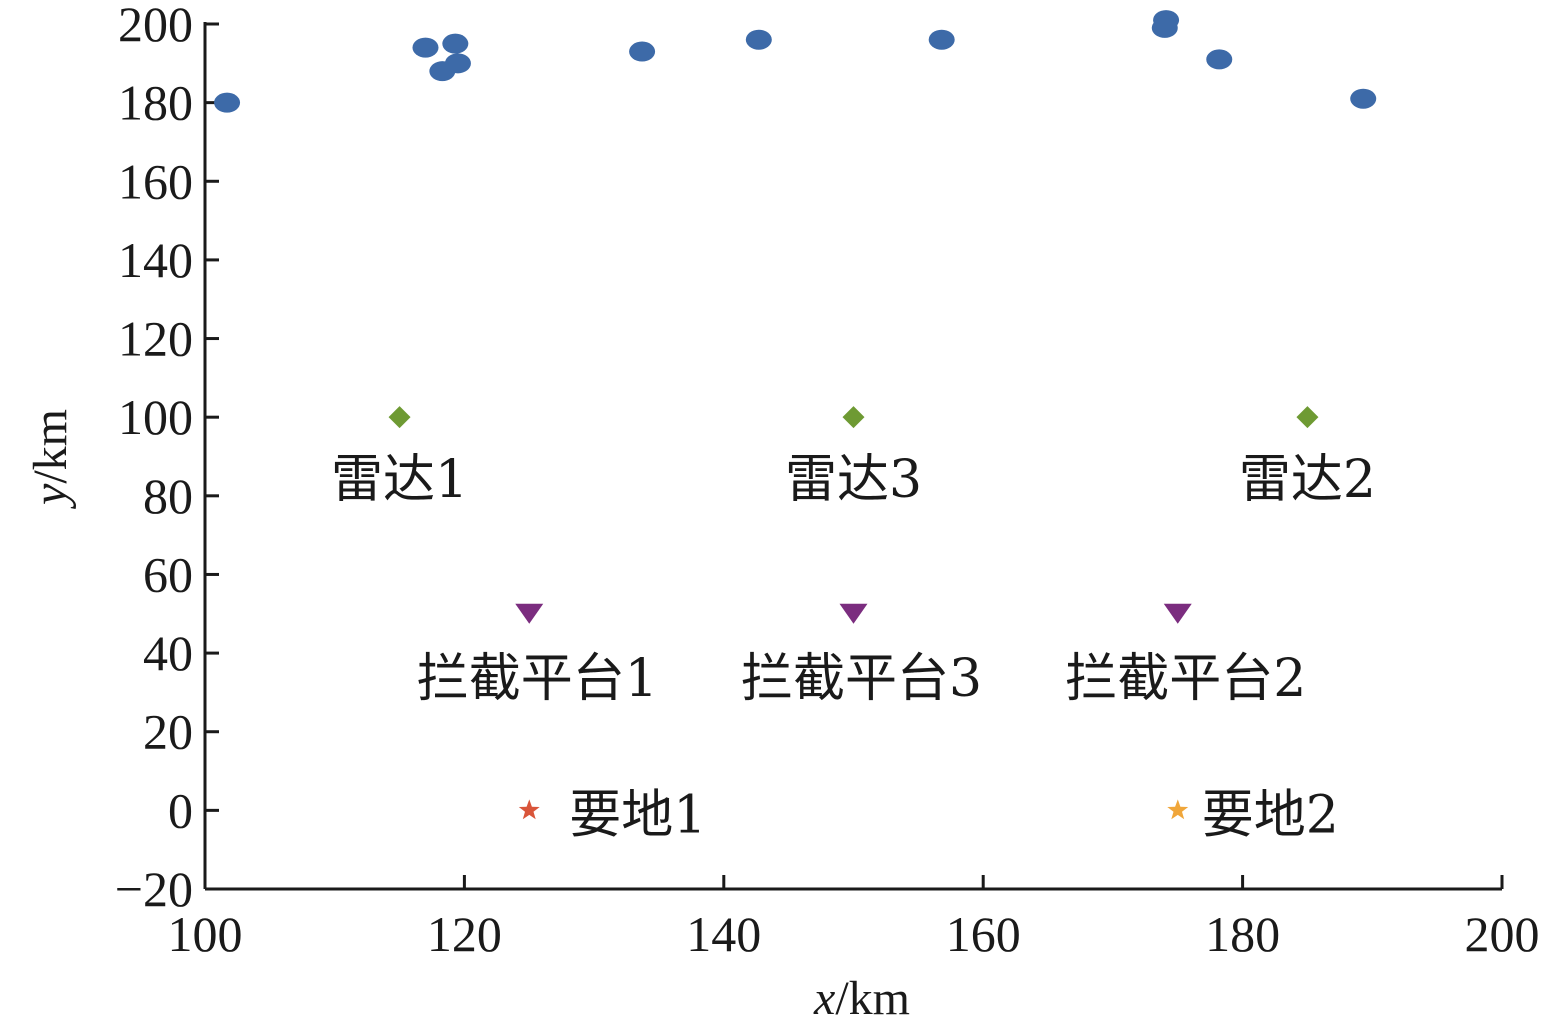 The height and width of the screenshot is (1020, 1553). What do you see at coordinates (1185, 679) in the screenshot?
I see `interceptors-label: 拦截平台2` at bounding box center [1185, 679].